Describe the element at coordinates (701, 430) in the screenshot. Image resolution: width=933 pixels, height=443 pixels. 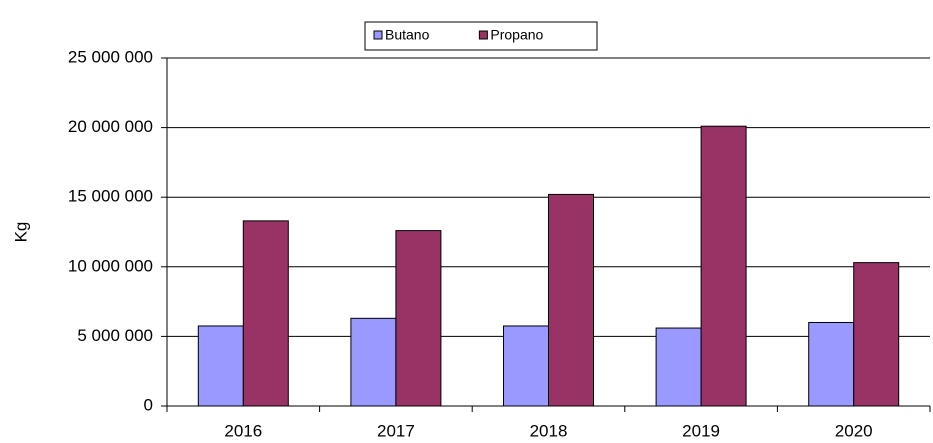
I see `x-tick-label: 2019` at that location.